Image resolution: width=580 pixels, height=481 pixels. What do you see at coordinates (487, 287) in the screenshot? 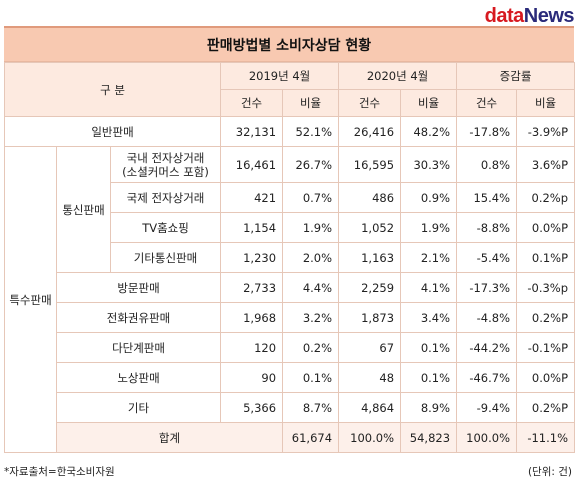
I see `cell: -17.3%` at bounding box center [487, 287].